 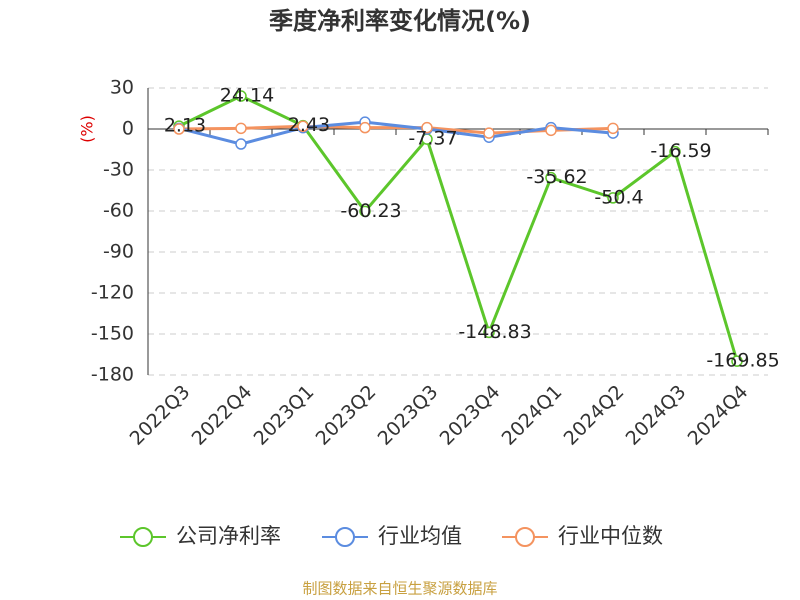 What do you see at coordinates (610, 536) in the screenshot?
I see `legend-label: 行业中位数` at bounding box center [610, 536].